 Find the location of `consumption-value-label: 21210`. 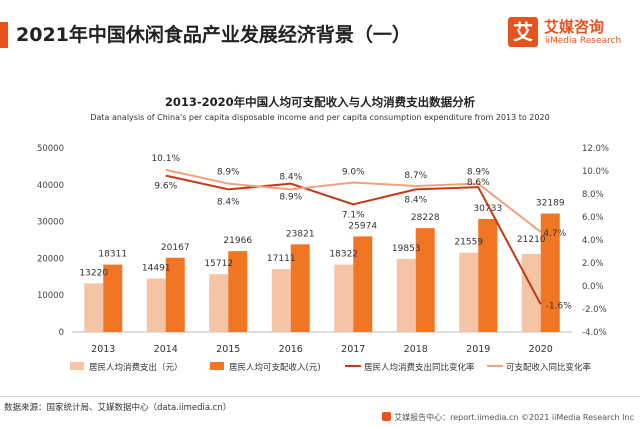

consumption-value-label: 21210 is located at coordinates (531, 240).